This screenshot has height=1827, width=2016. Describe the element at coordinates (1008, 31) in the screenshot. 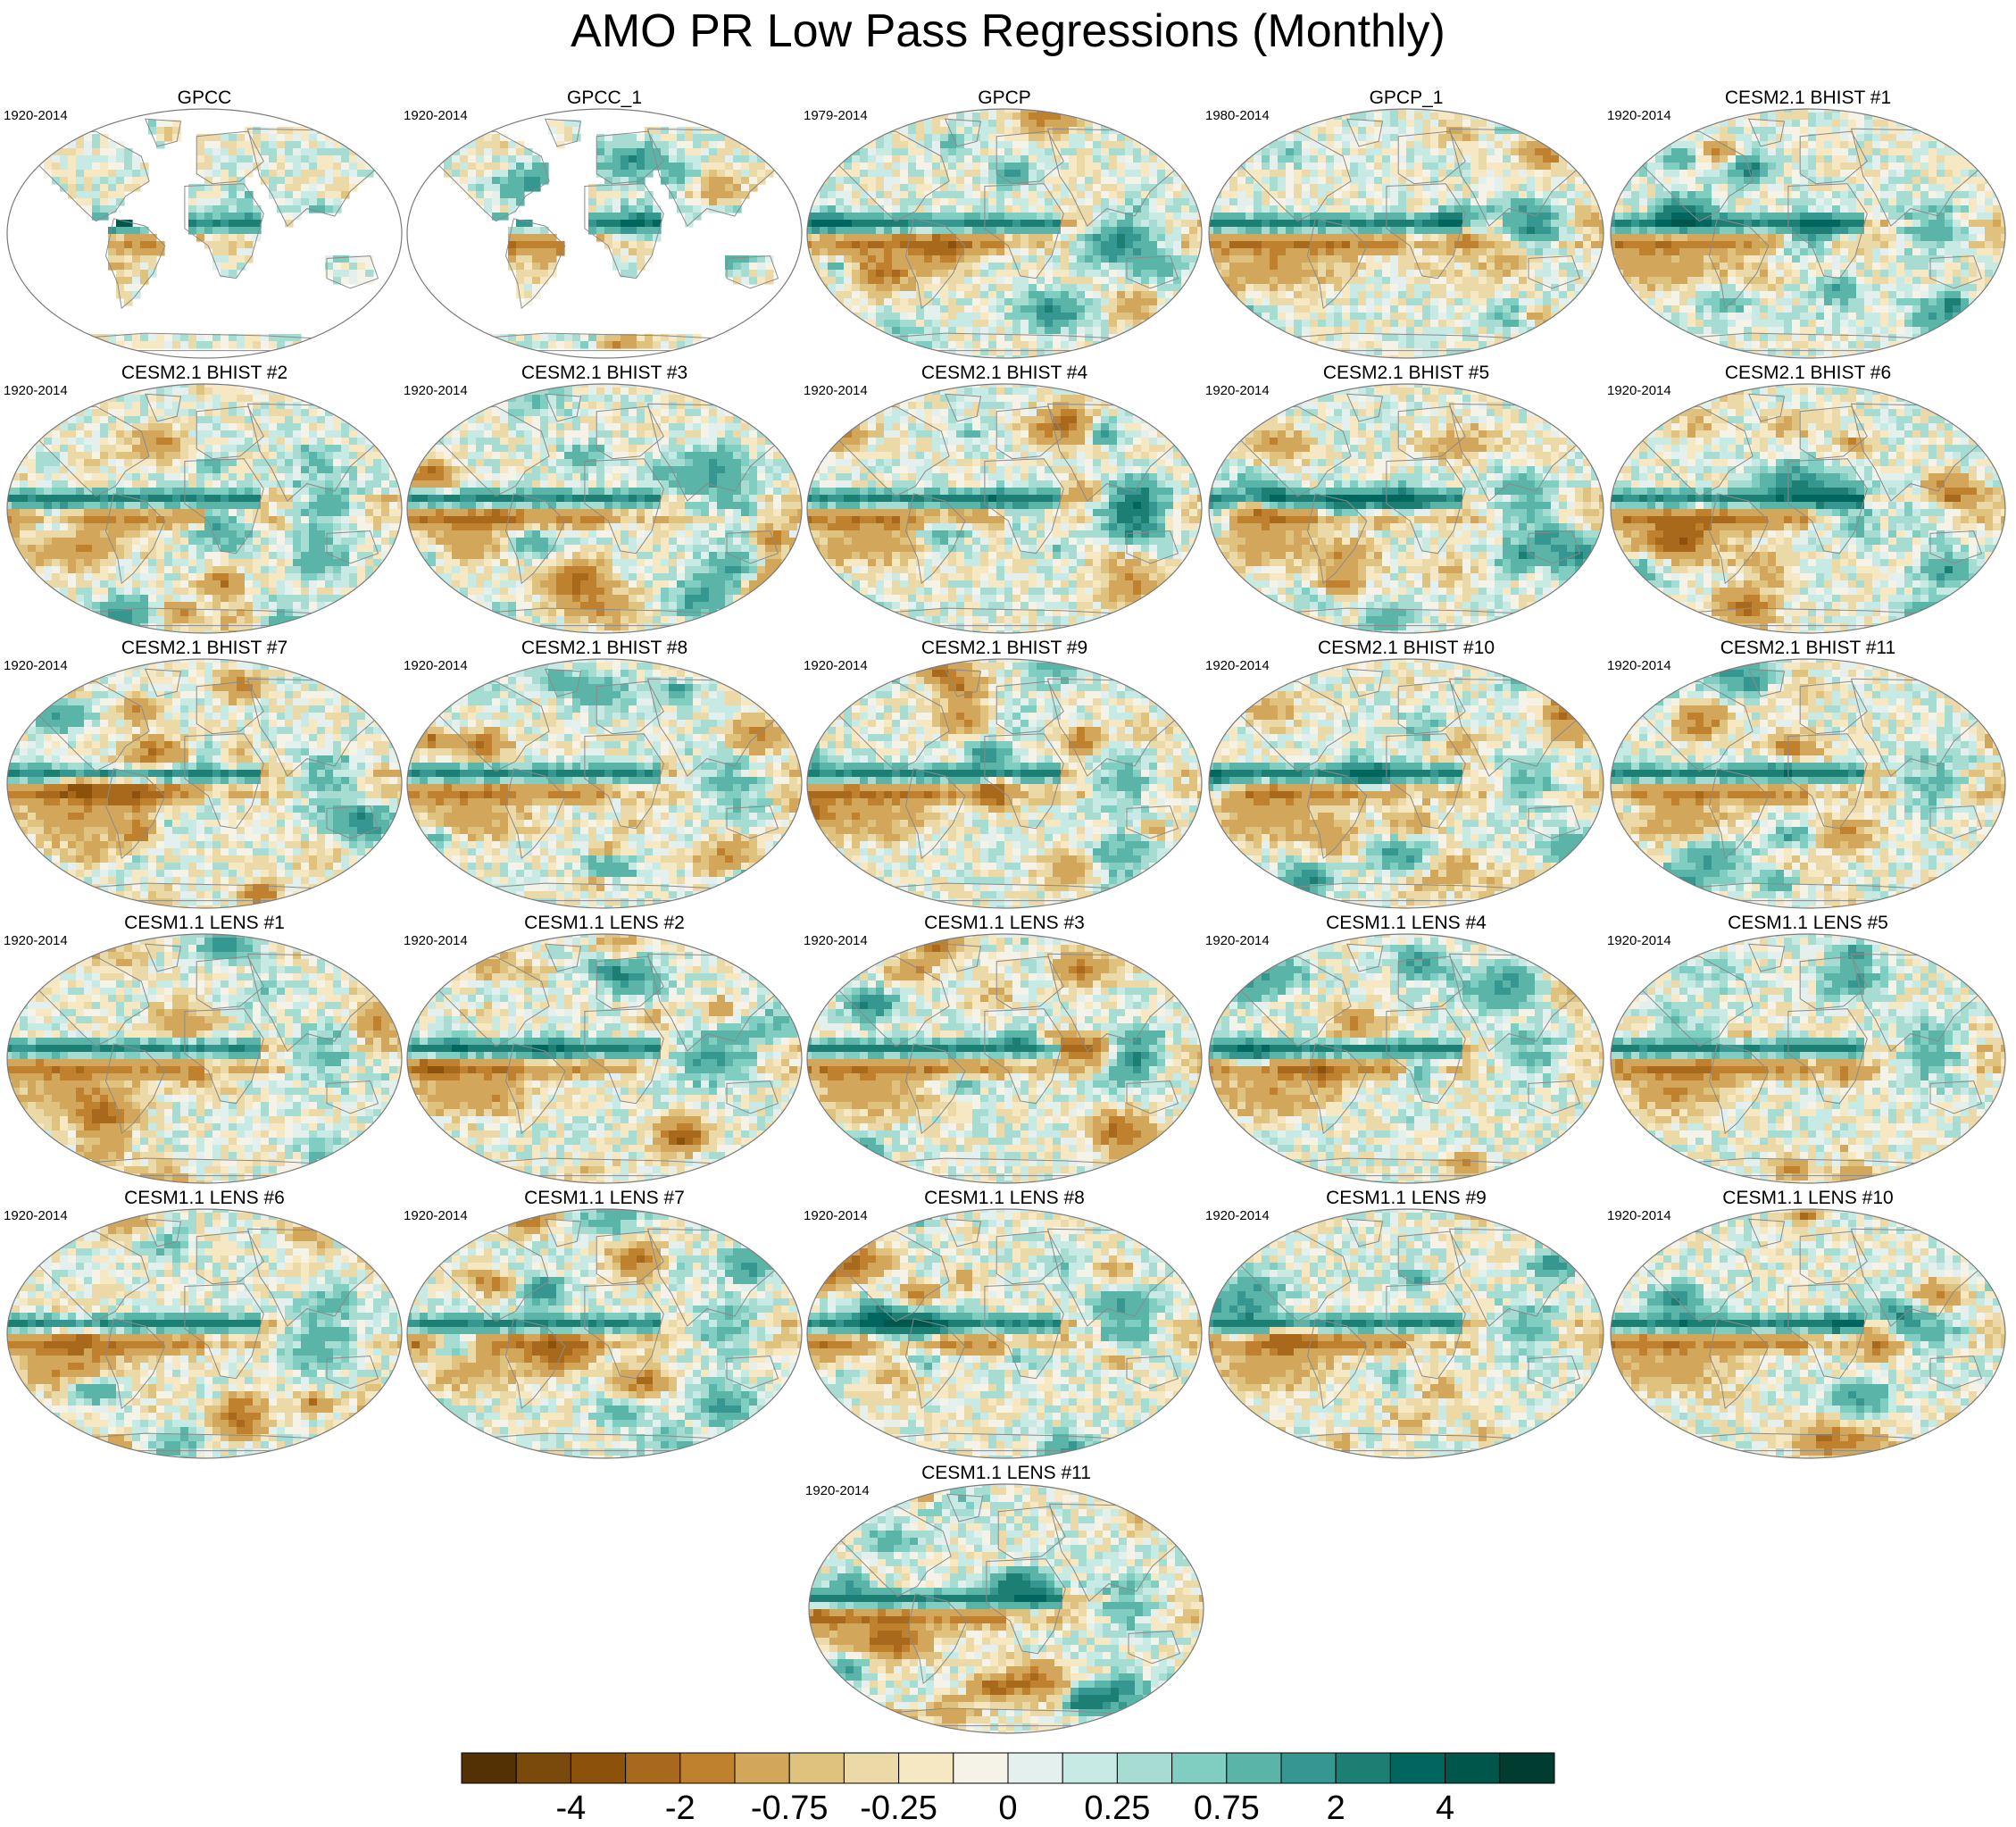

I see `figure-title: AMO PR Low Pass Regressions (Monthly)` at that location.